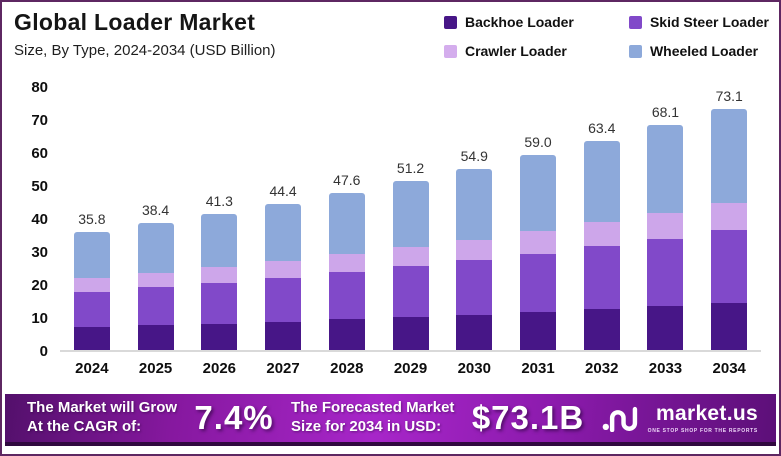 Image resolution: width=781 pixels, height=456 pixels. I want to click on brand-logo: market.us ONE STOP SHOP FOR THE REPORTS, so click(680, 418).